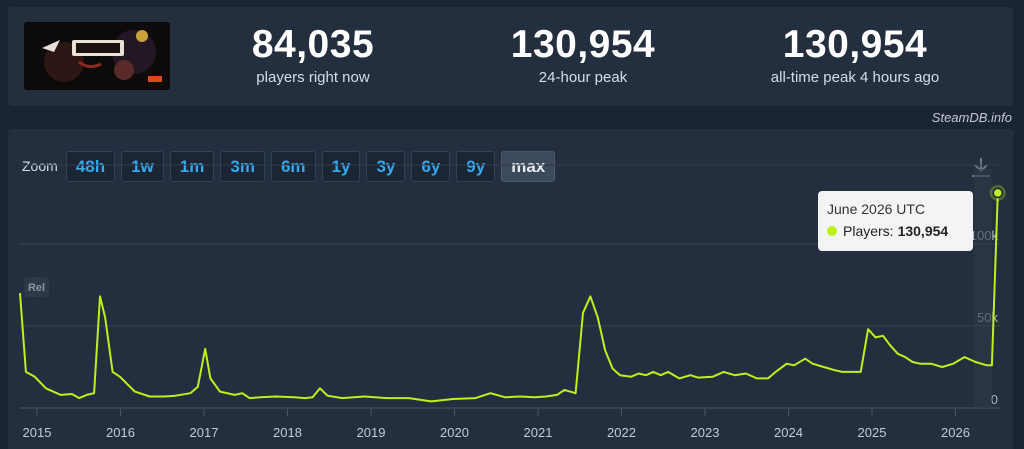 The image size is (1024, 449). What do you see at coordinates (313, 77) in the screenshot?
I see `current-players-label: players right now` at bounding box center [313, 77].